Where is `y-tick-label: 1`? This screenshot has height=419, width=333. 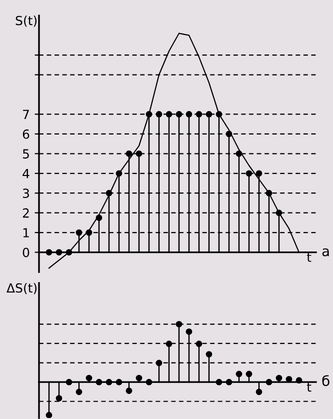 y-tick-label: 1 is located at coordinates (26, 233).